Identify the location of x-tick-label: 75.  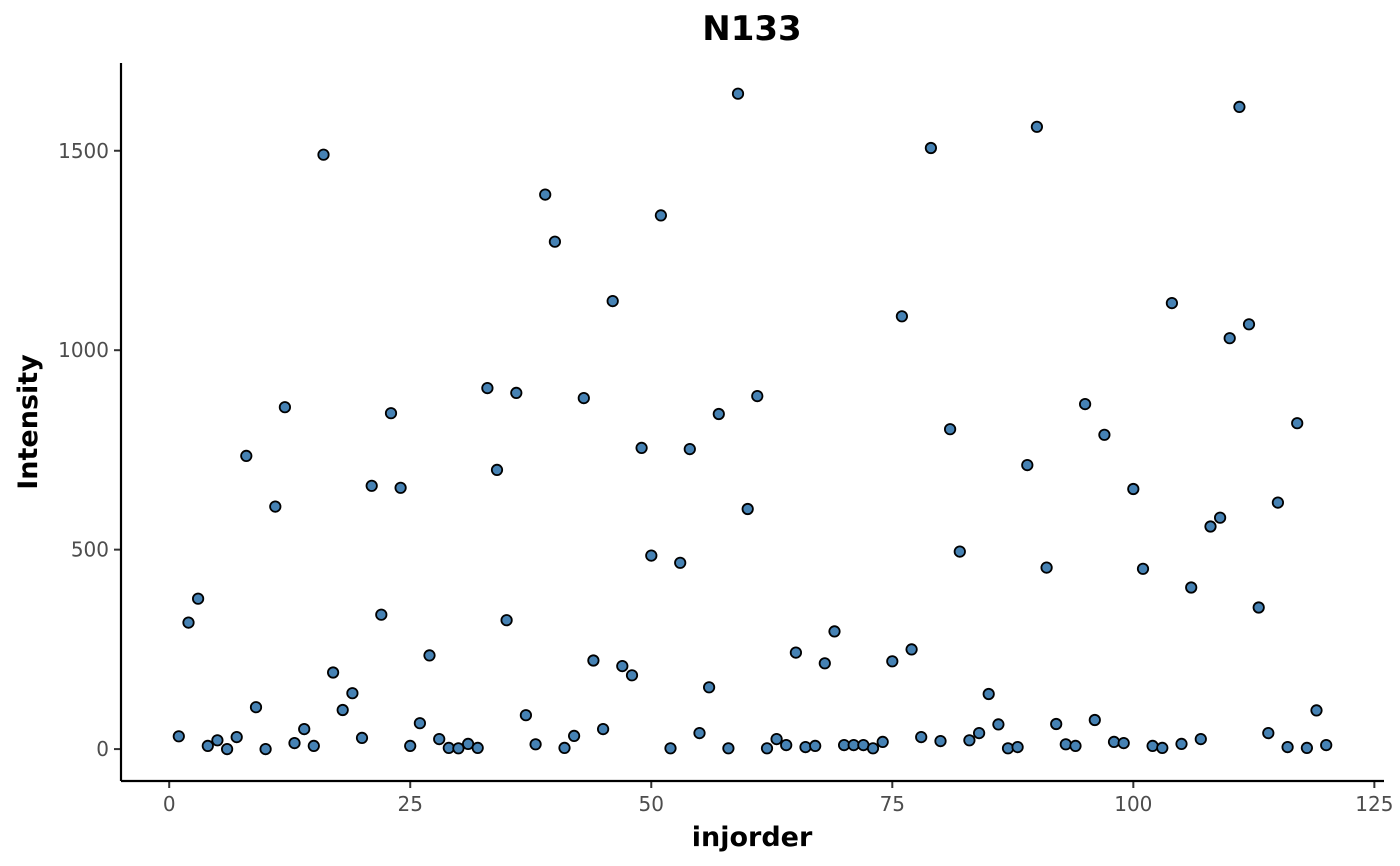
(892, 804).